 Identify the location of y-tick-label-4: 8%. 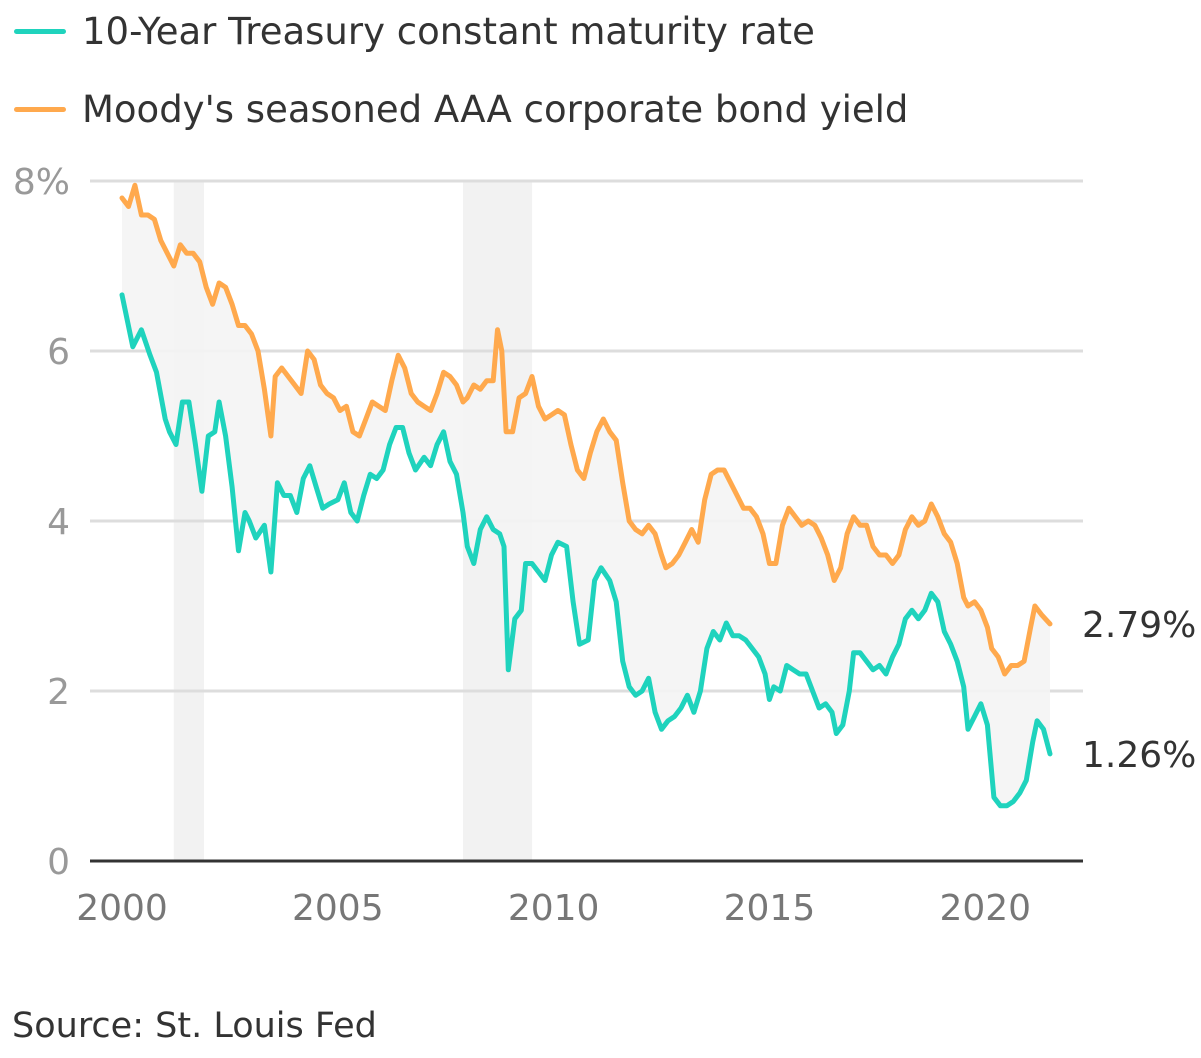
(41, 182).